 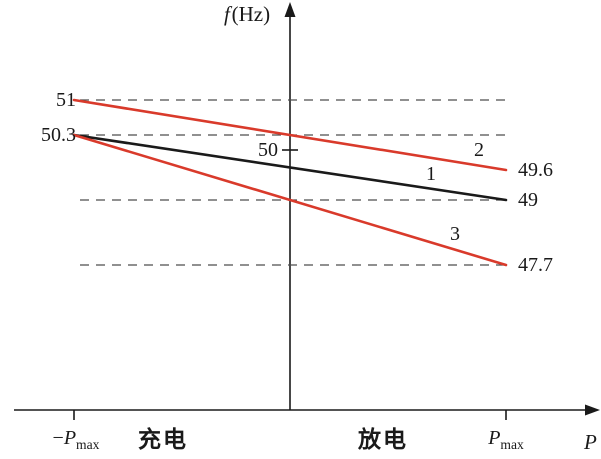 What do you see at coordinates (268, 150) in the screenshot?
I see `y-tick-label-50: 50` at bounding box center [268, 150].